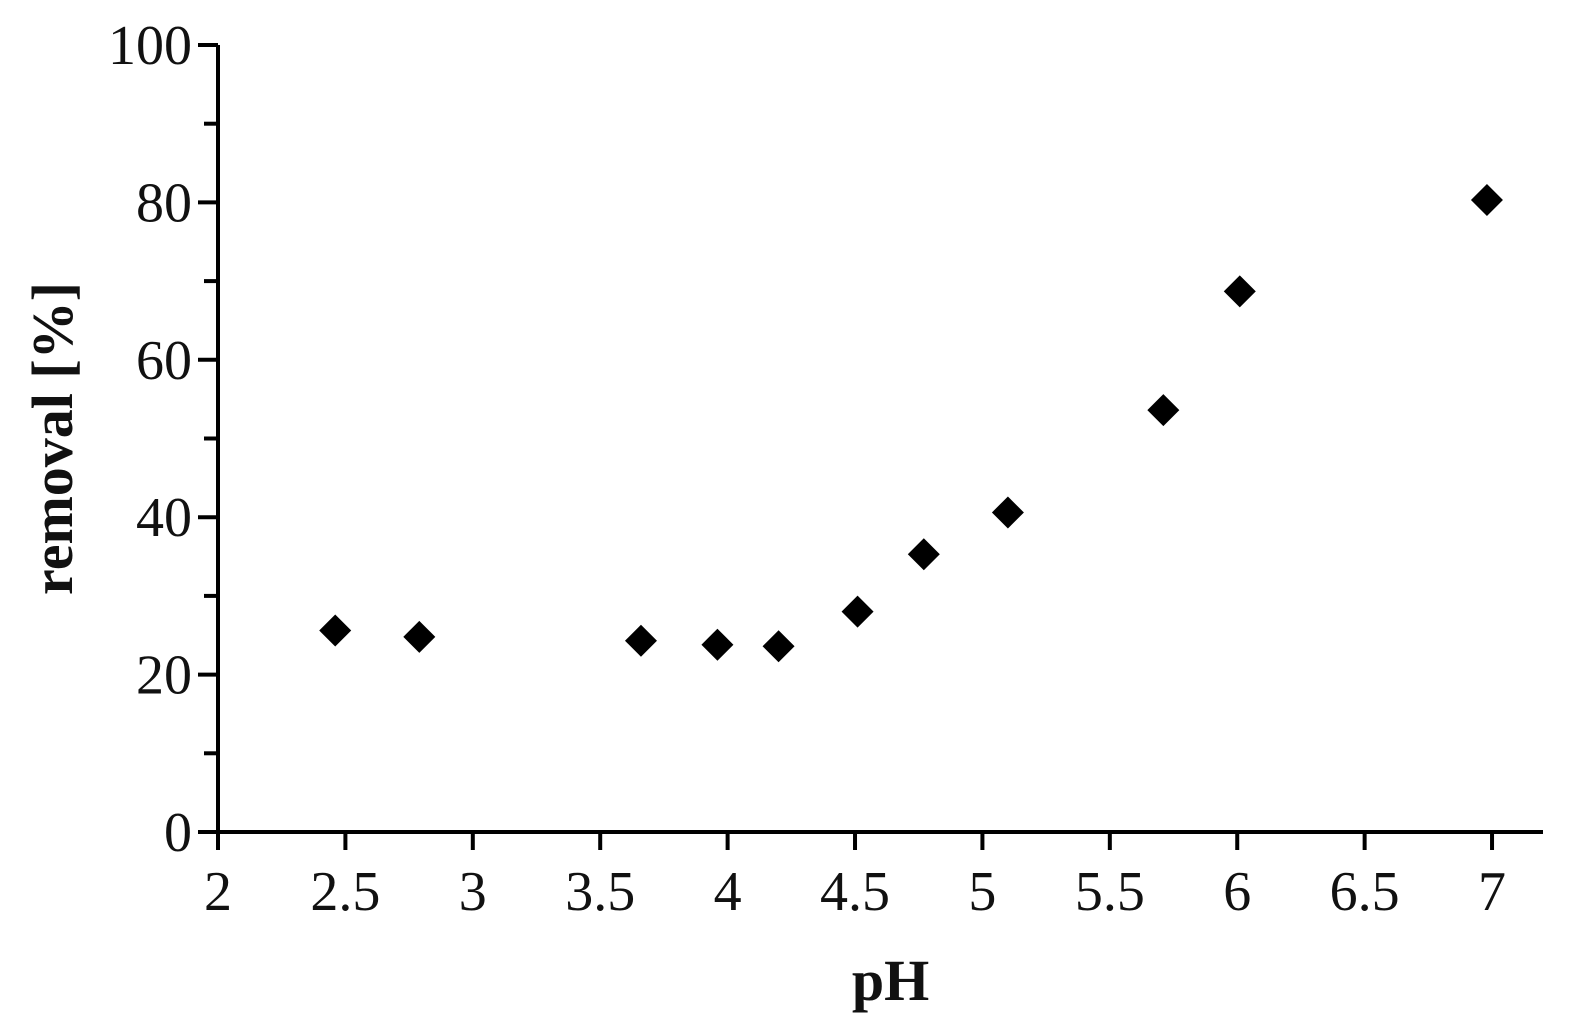 Image resolution: width=1590 pixels, height=1035 pixels. What do you see at coordinates (150, 46) in the screenshot?
I see `y-tick-label: 100` at bounding box center [150, 46].